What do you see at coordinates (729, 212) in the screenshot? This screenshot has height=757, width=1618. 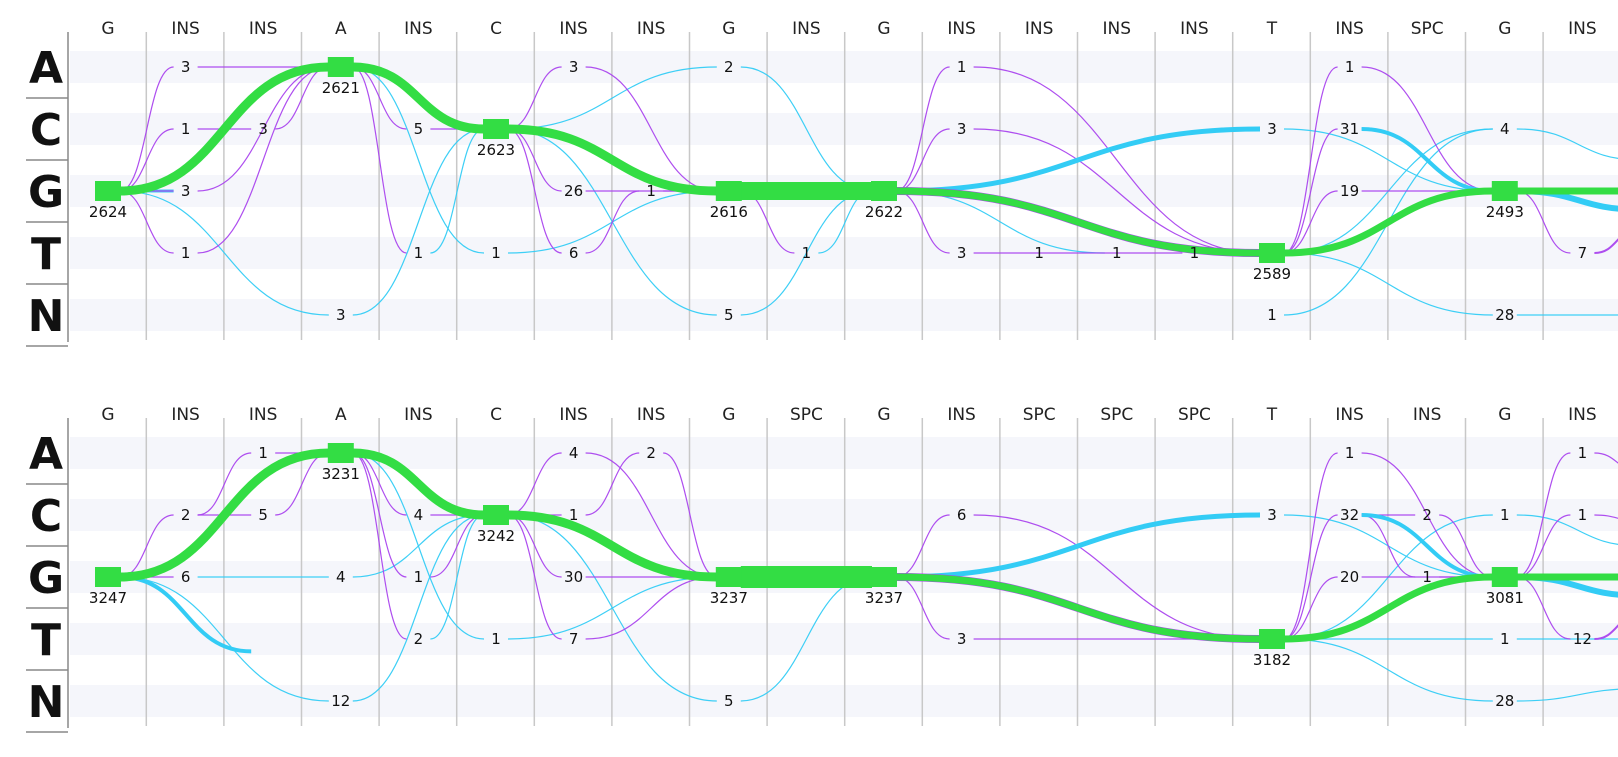 I see `count-label: 2616` at bounding box center [729, 212].